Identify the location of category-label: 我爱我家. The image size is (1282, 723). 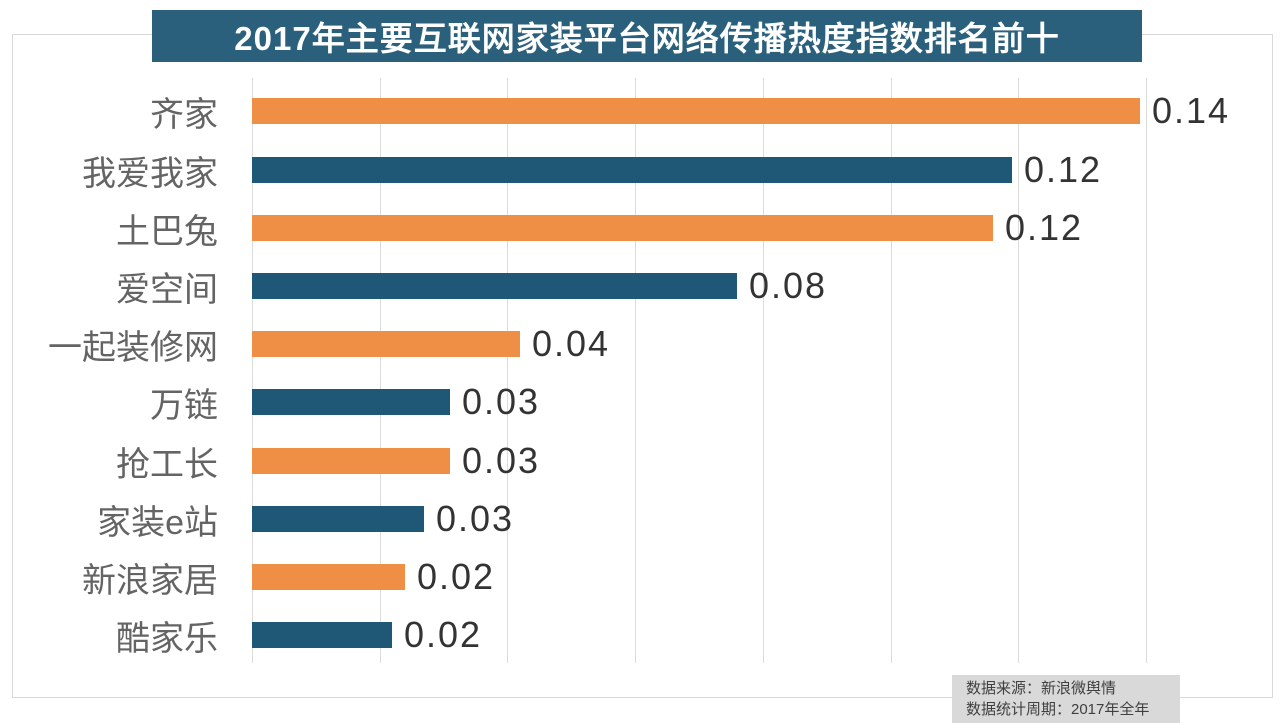
(150, 173).